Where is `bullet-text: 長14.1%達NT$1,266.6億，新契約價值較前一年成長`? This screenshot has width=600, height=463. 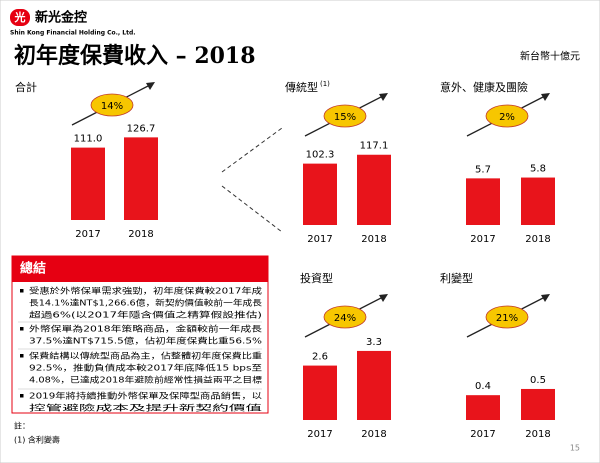
bullet-text: 長14.1%達NT$1,266.6億，新契約價值較前一年成長 is located at coordinates (145, 303).